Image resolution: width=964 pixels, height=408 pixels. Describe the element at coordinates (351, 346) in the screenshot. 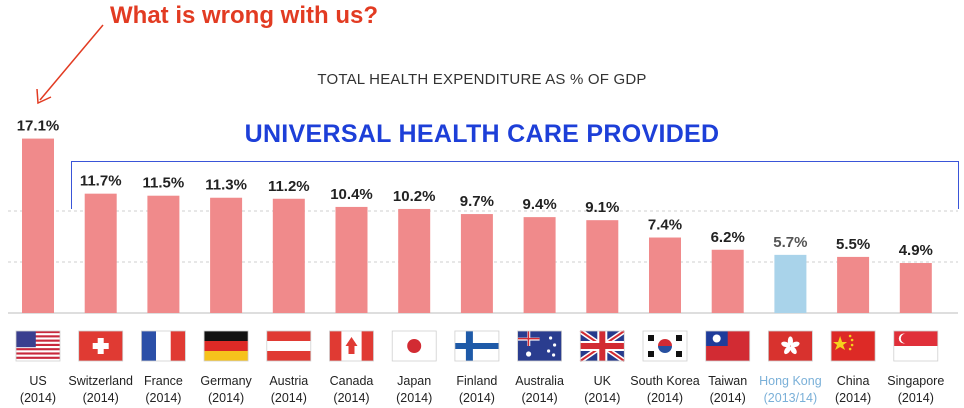

I see `canada-flag-icon` at that location.